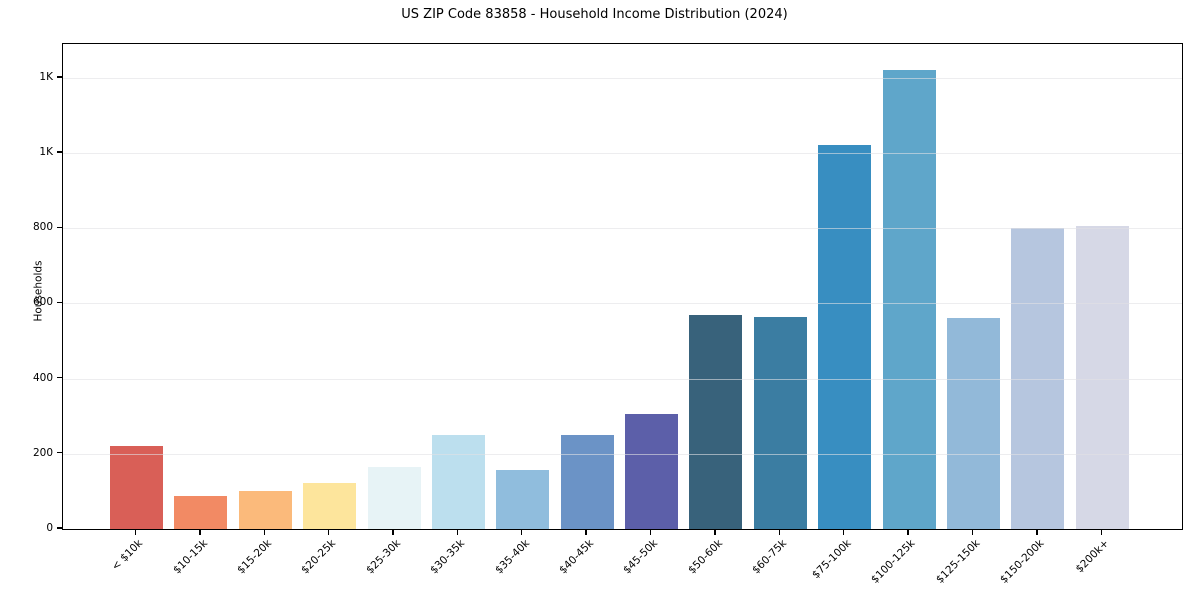  Describe the element at coordinates (264, 532) in the screenshot. I see `x-tick-mark-$15-20k` at that location.